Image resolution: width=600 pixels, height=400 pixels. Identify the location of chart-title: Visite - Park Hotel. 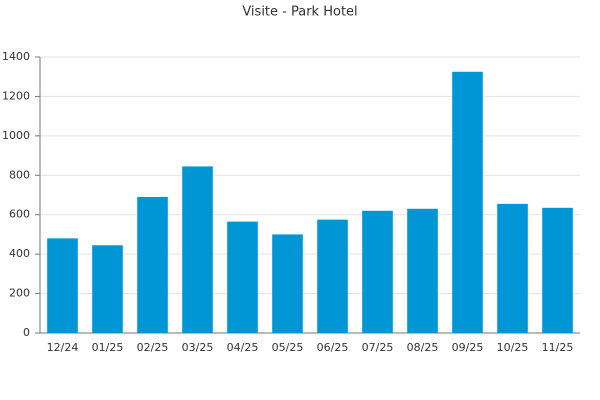
(299, 12).